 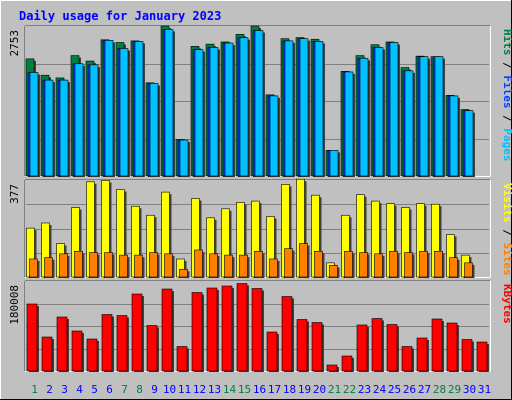 I want to click on visitors-legend: Visits / Sites, so click(x=506, y=229).